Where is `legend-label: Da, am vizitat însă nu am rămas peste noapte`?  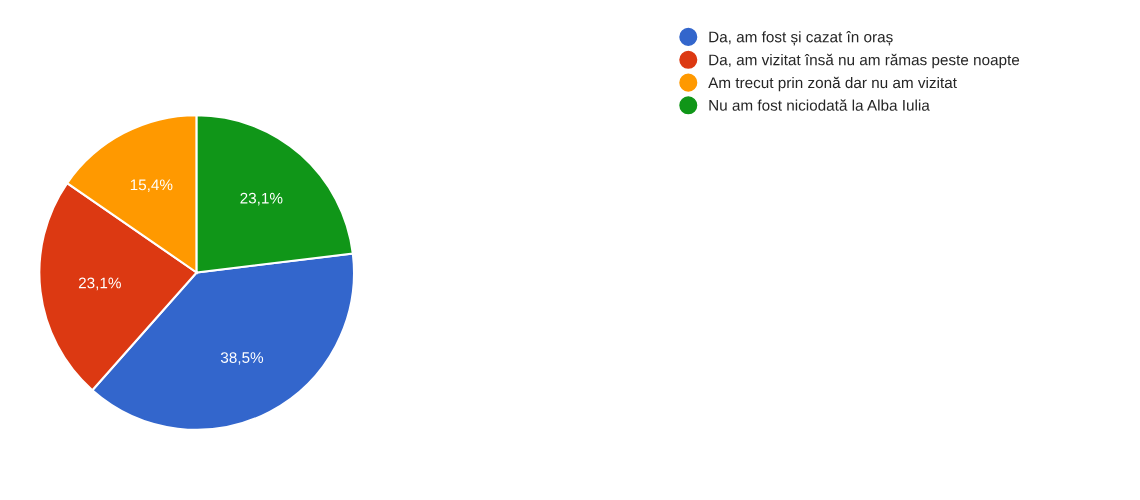
legend-label: Da, am vizitat însă nu am rămas peste noapte is located at coordinates (864, 61).